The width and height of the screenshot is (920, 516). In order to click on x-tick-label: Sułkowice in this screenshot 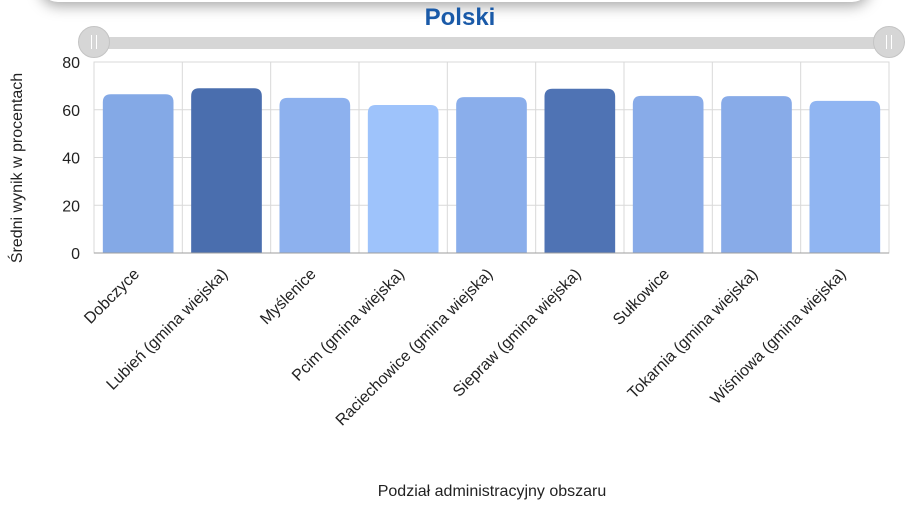, I will do `click(641, 297)`.